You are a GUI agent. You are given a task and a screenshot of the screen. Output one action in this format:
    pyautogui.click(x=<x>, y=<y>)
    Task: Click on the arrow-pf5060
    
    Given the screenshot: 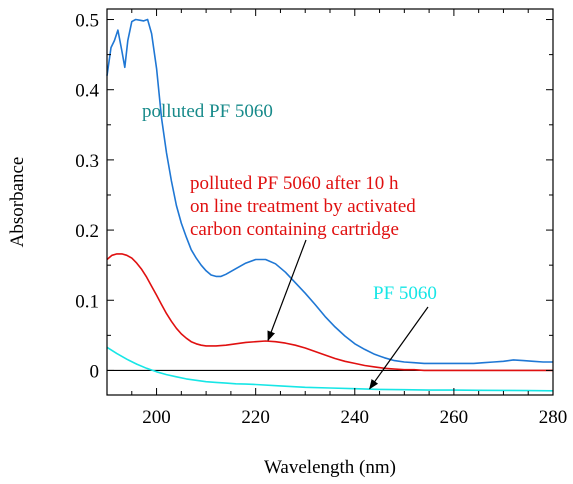 What is the action you would take?
    pyautogui.click(x=399, y=348)
    